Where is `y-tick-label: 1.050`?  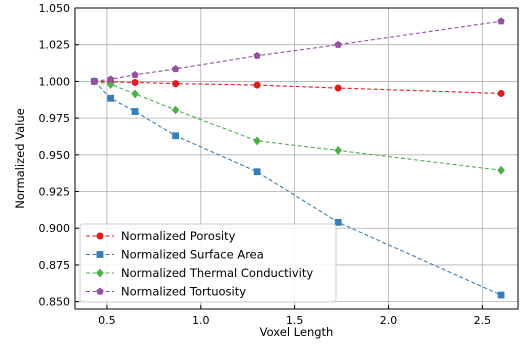
y-tick-label: 1.050 is located at coordinates (55, 8).